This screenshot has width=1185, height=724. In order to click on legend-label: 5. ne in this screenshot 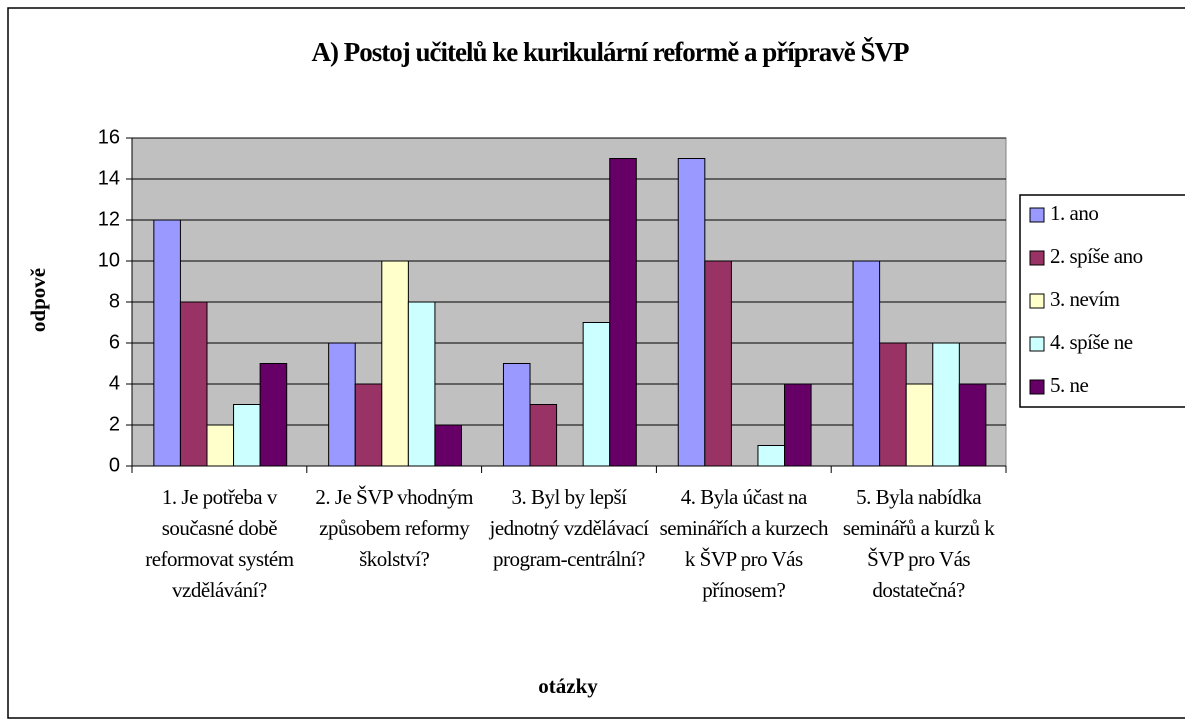, I will do `click(1069, 385)`.